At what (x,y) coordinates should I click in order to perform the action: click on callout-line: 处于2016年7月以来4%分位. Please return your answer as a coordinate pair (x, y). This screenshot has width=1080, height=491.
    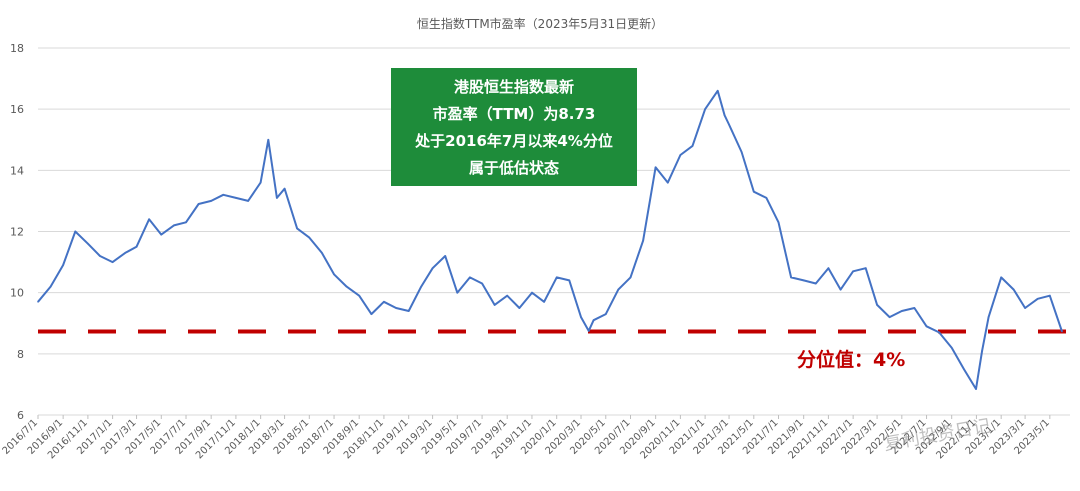
    Looking at the image, I should click on (513, 141).